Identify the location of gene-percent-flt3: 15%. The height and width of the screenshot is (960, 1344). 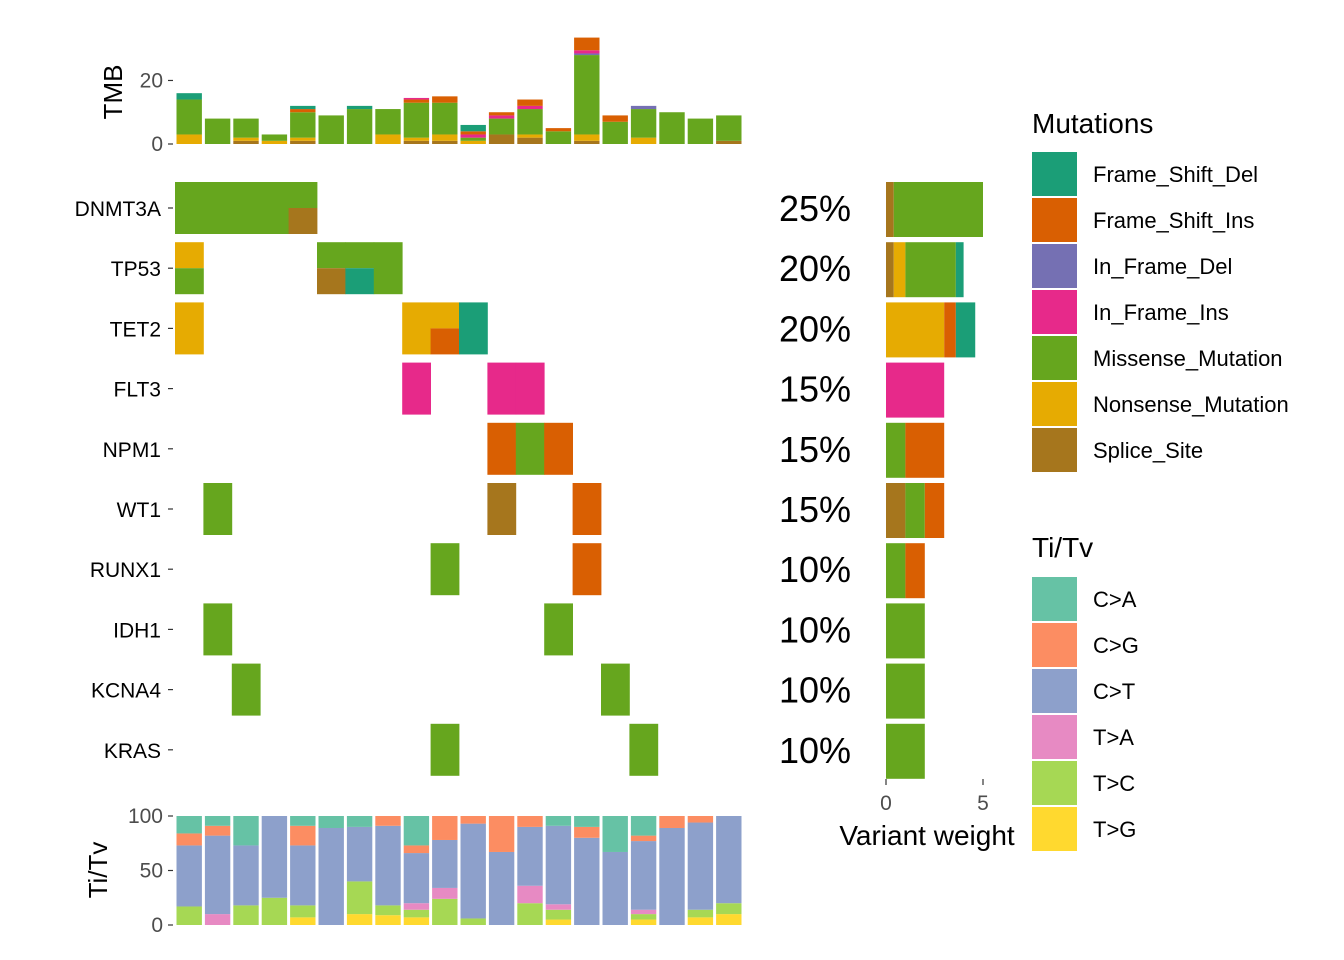
(815, 389).